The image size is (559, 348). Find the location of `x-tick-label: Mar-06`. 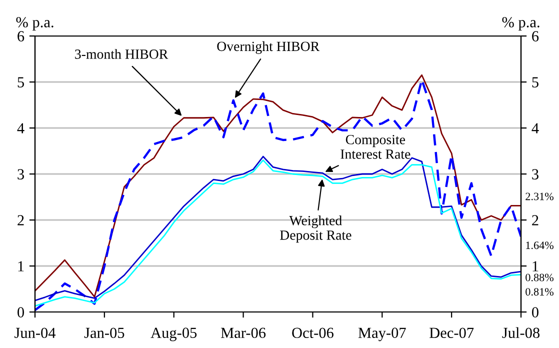

x-tick-label: Mar-06 is located at coordinates (243, 333).